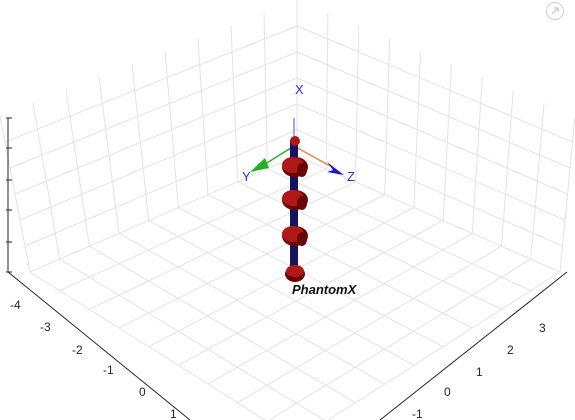 Image resolution: width=575 pixels, height=420 pixels. I want to click on y-axis-line, so click(278, 156).